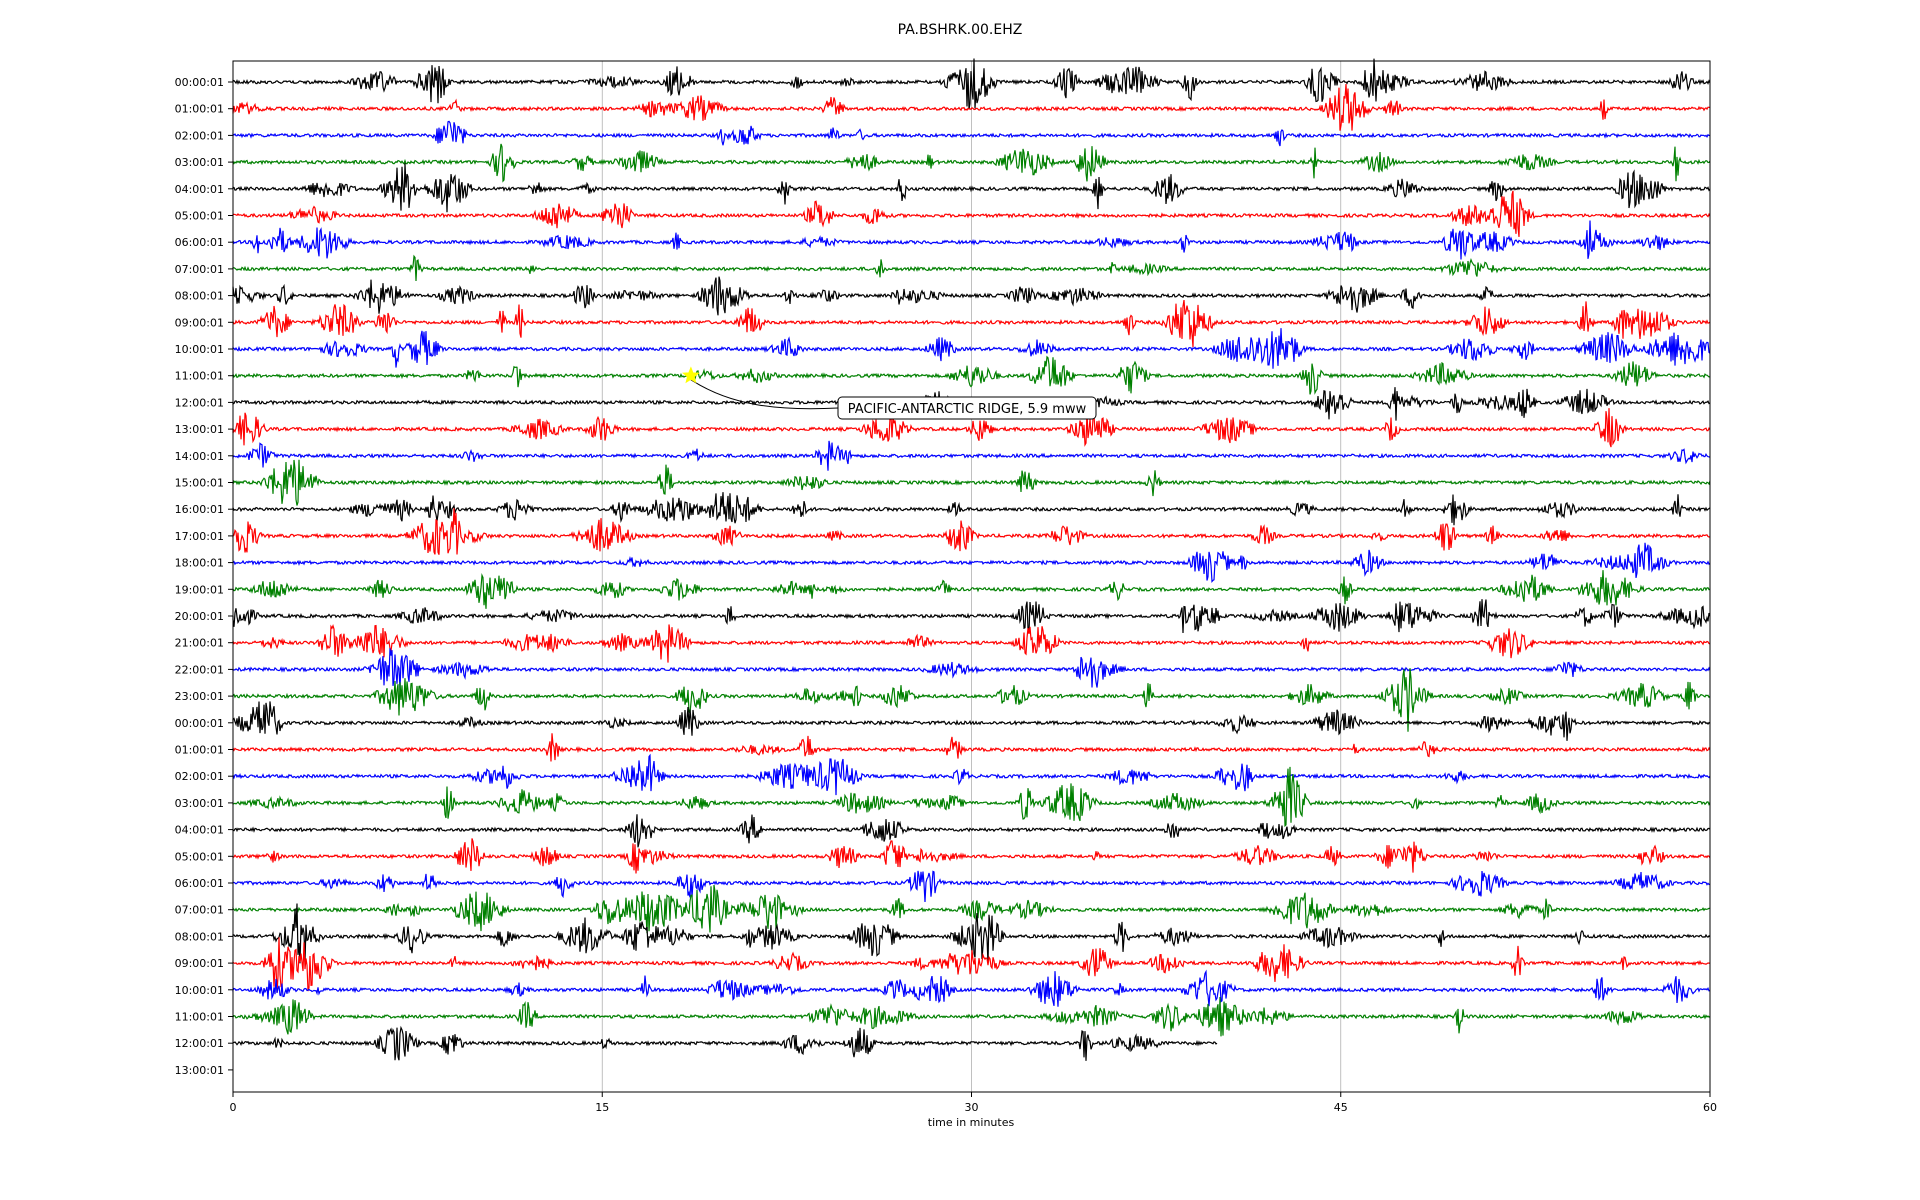  What do you see at coordinates (602, 1107) in the screenshot?
I see `x-tick-label-1: 15` at bounding box center [602, 1107].